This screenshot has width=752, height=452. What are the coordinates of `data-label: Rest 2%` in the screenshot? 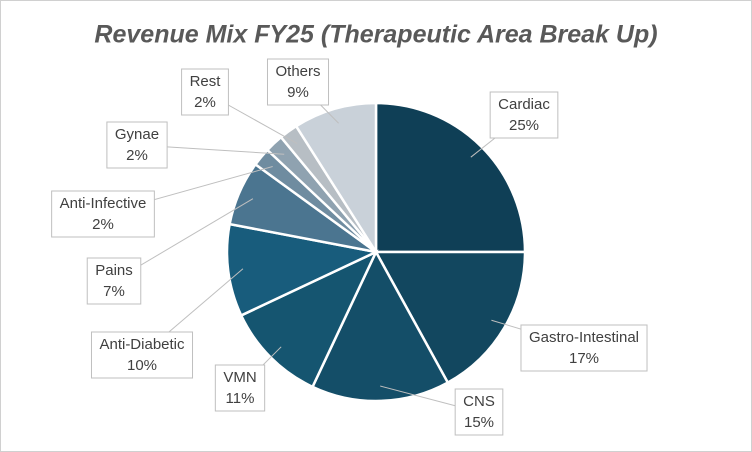 It's located at (205, 92).